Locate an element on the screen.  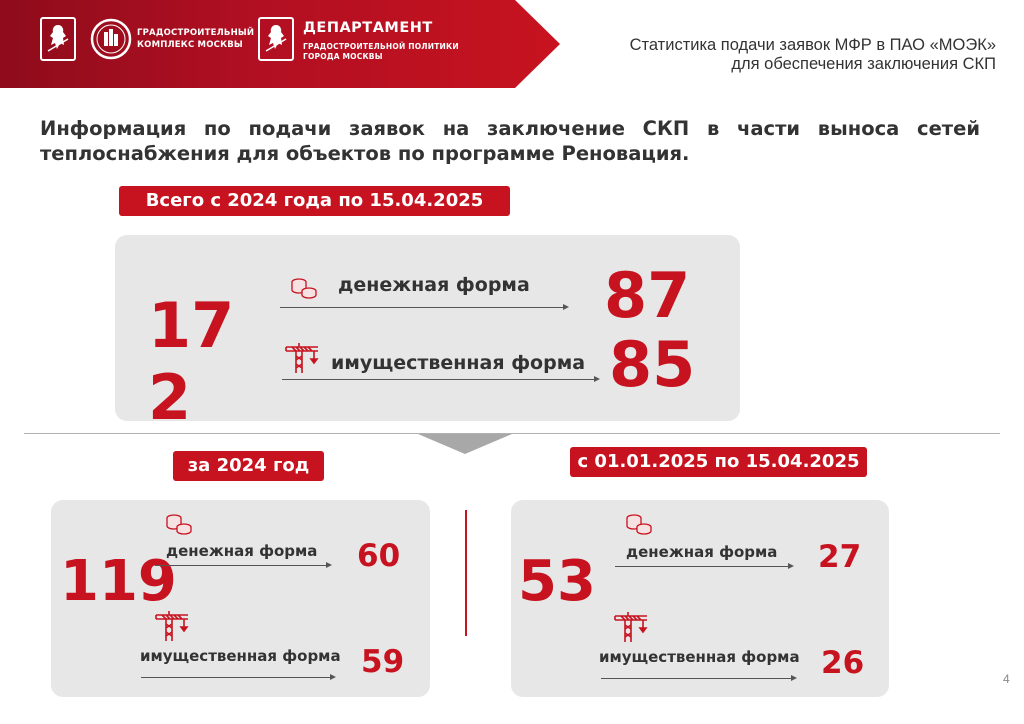
year2024-property-label: имущественная форма is located at coordinates (240, 656).